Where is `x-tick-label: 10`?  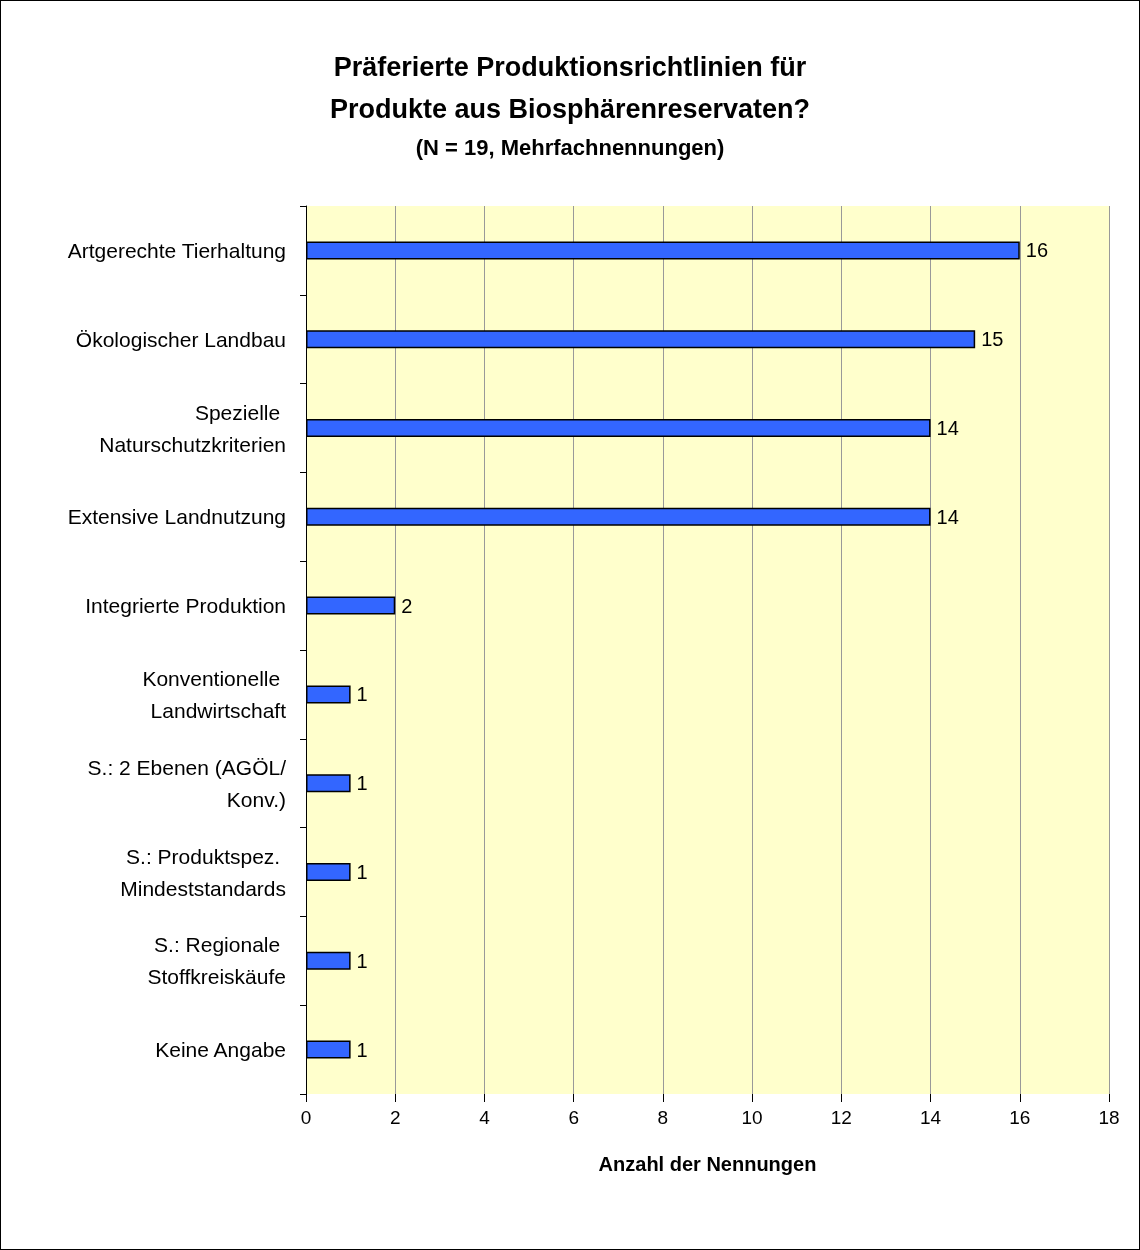 x-tick-label: 10 is located at coordinates (752, 1117).